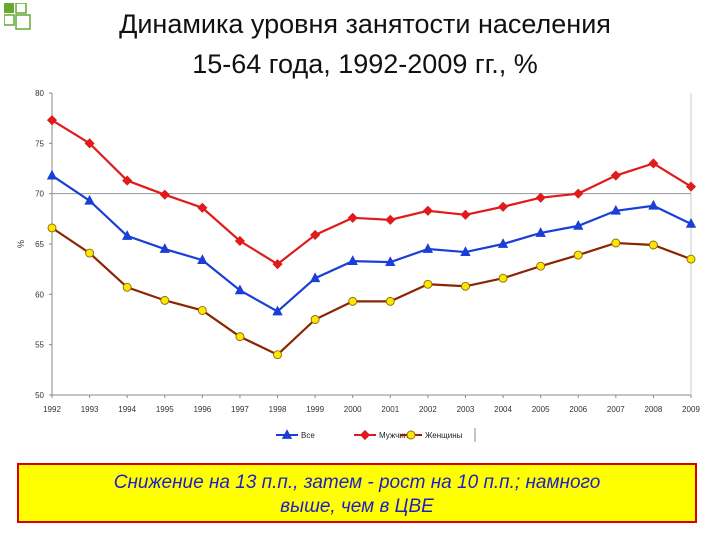 The width and height of the screenshot is (720, 540). What do you see at coordinates (365, 435) in the screenshot?
I see `legend-marker-men` at bounding box center [365, 435].